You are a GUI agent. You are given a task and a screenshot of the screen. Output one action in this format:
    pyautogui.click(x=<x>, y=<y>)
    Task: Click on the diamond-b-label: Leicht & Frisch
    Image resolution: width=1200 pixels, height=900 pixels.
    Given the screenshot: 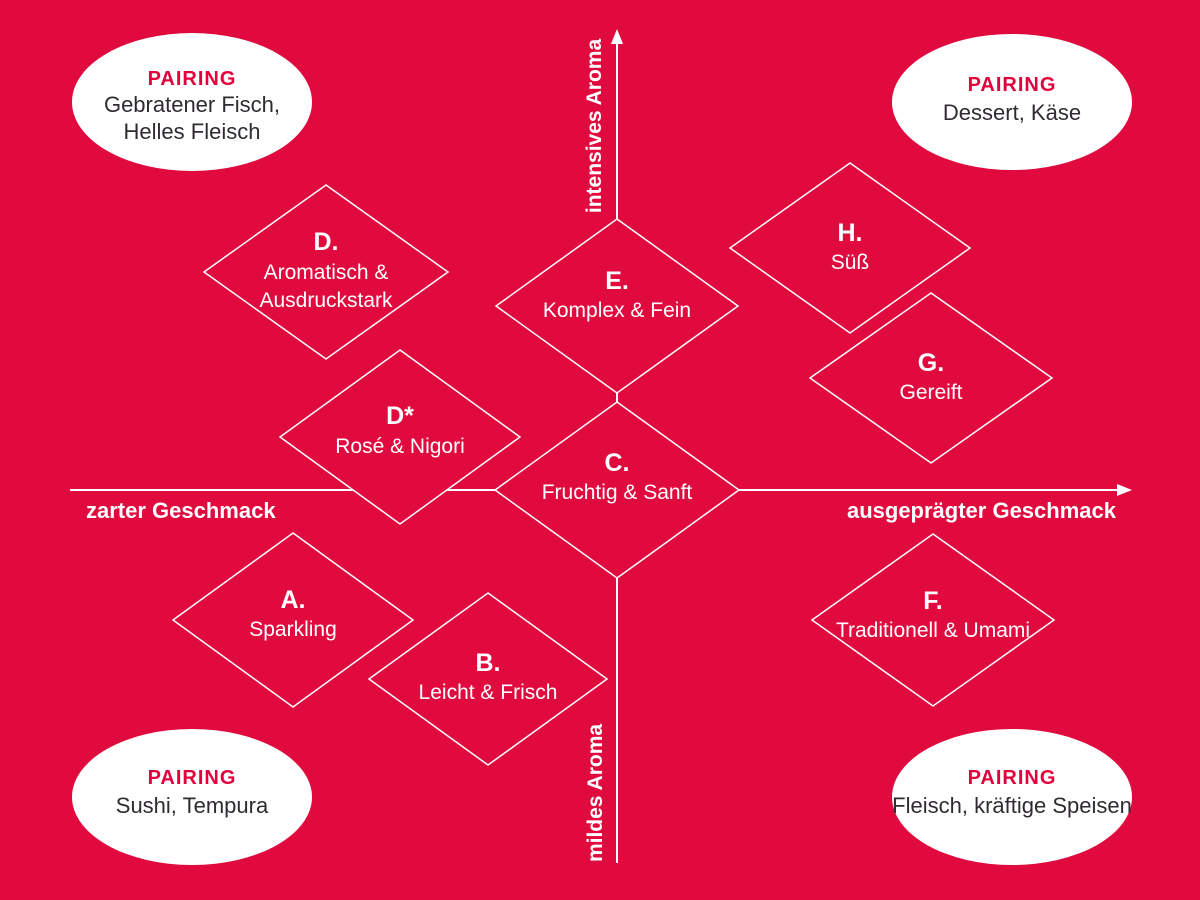 What is the action you would take?
    pyautogui.click(x=488, y=692)
    